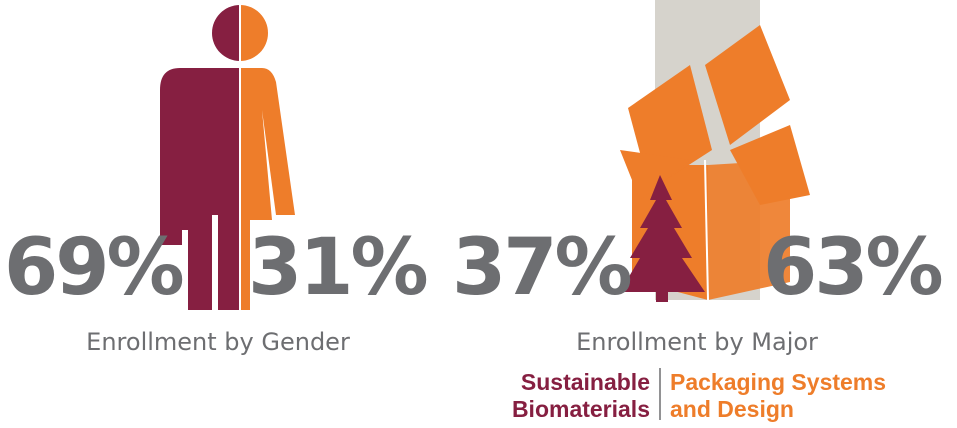  What do you see at coordinates (93, 268) in the screenshot?
I see `gender-left-percent: 69%` at bounding box center [93, 268].